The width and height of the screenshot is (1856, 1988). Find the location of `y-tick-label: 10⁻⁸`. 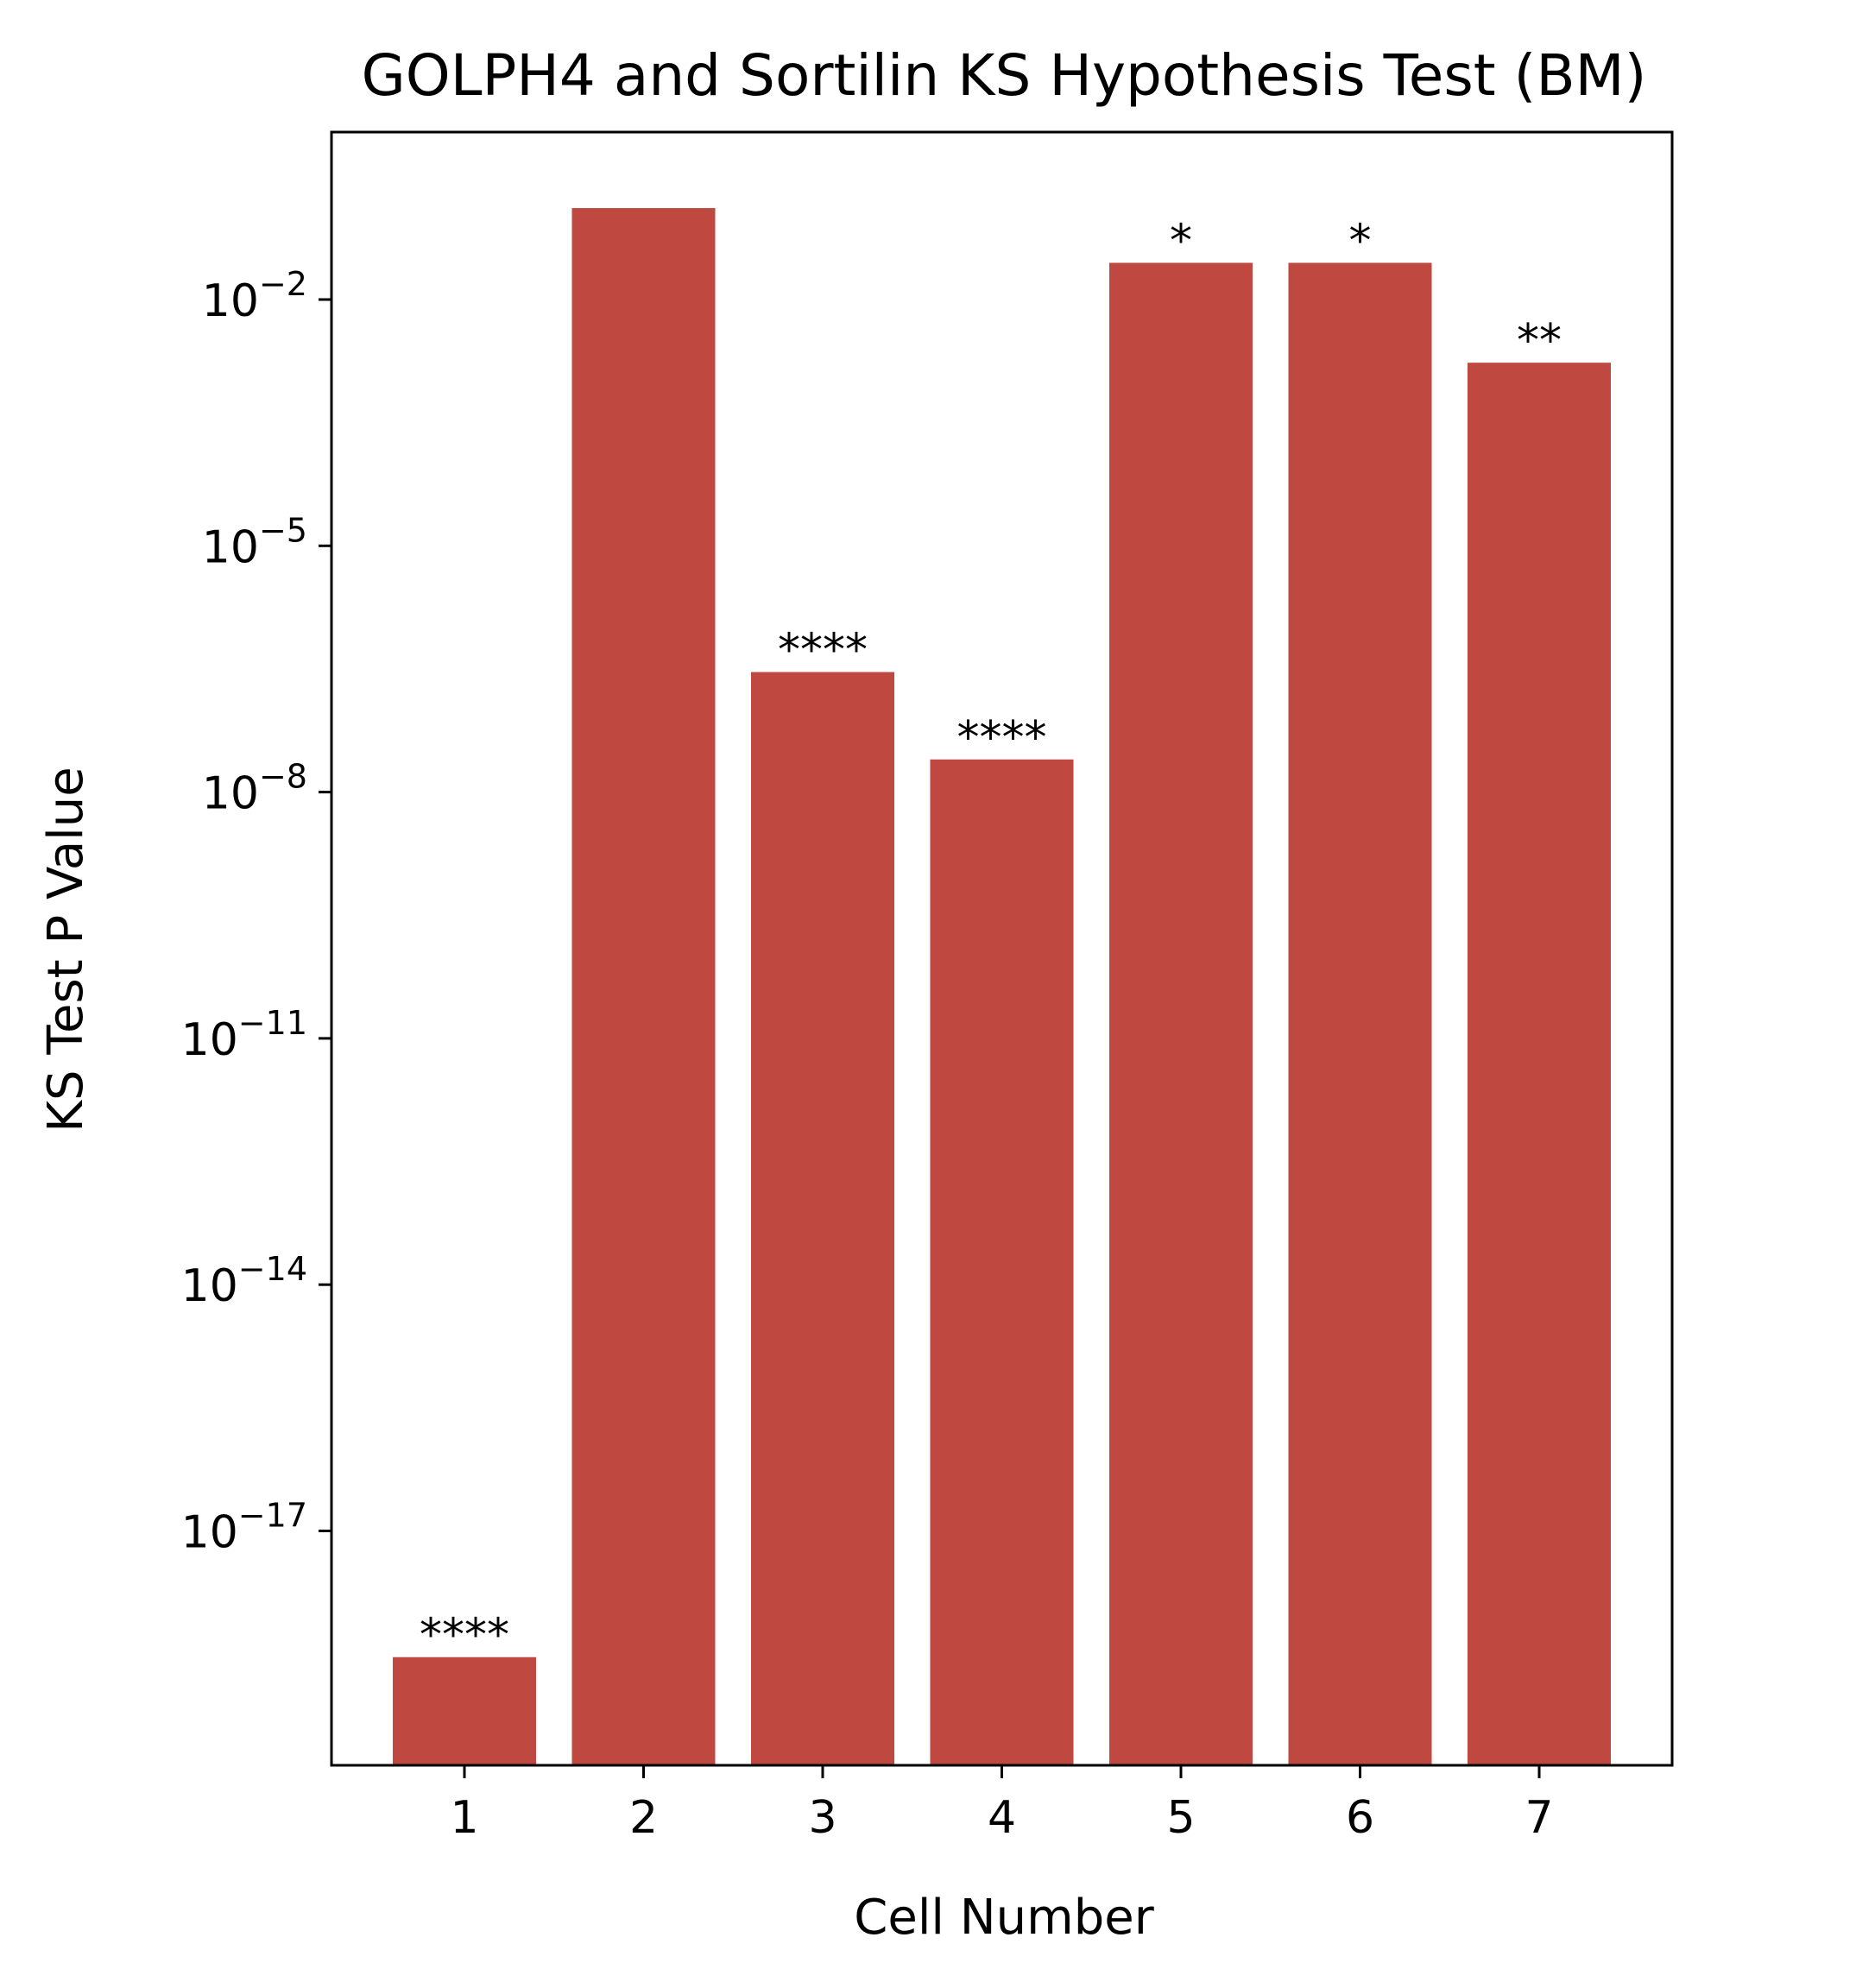

y-tick-label: 10⁻⁸ is located at coordinates (254, 789).